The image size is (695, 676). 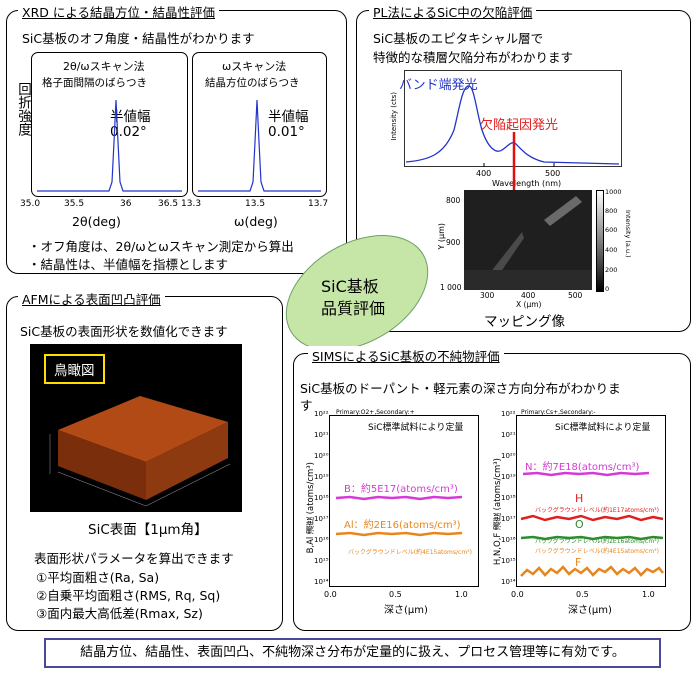 What do you see at coordinates (453, 200) in the screenshot?
I see `pl-map-ytick-1: 800` at bounding box center [453, 200].